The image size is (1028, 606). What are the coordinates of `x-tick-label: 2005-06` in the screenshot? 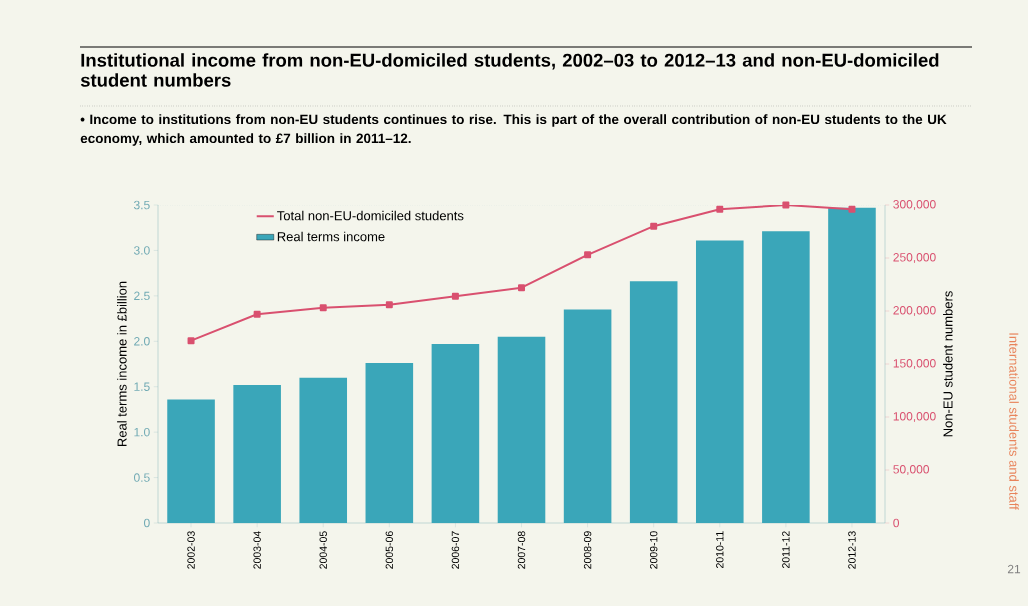 It's located at (389, 550).